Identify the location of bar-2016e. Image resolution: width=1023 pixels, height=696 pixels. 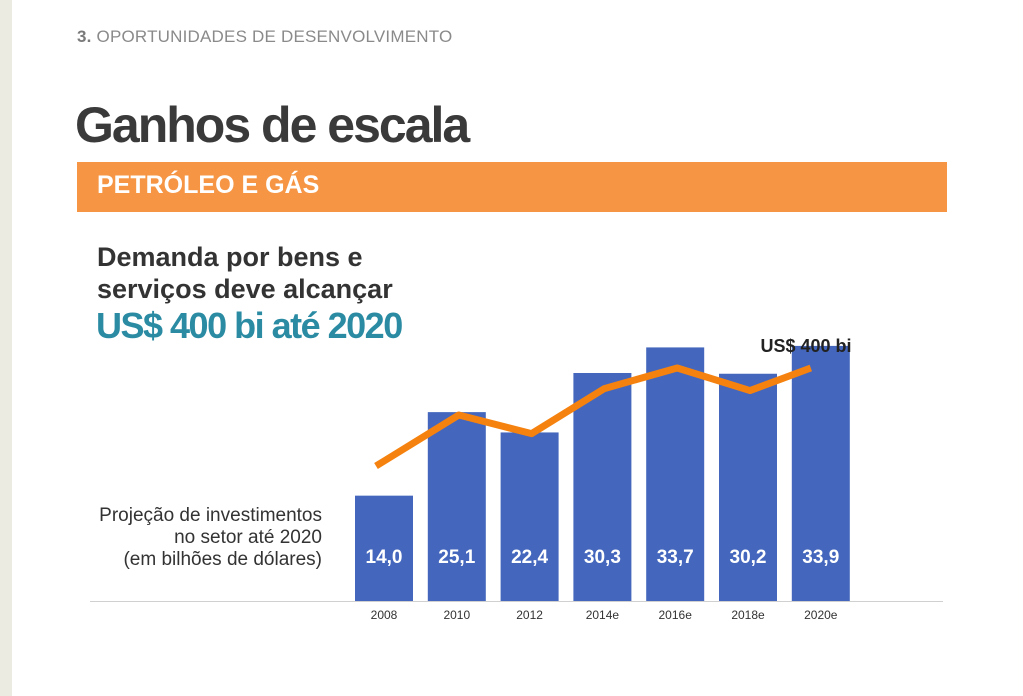
(675, 474).